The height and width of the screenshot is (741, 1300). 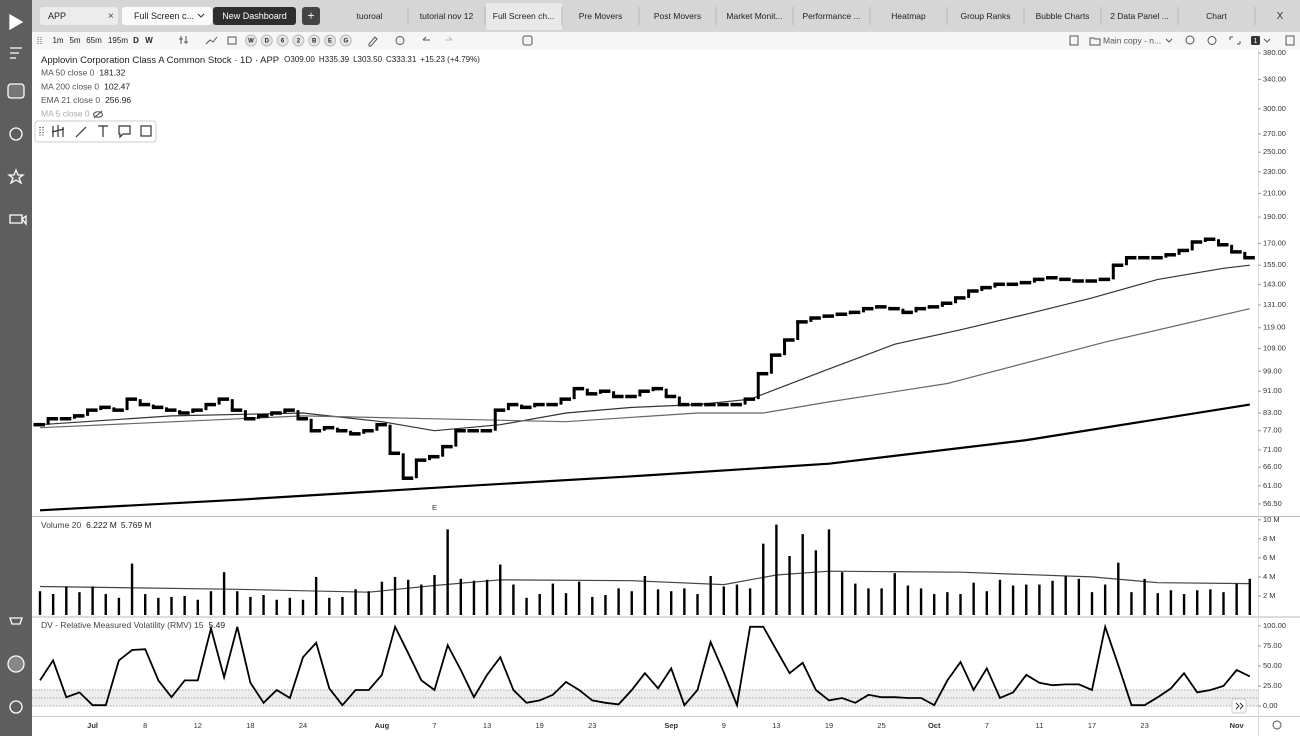 What do you see at coordinates (85, 87) in the screenshot?
I see `indicator-row: MA 200 close 0 102.47` at bounding box center [85, 87].